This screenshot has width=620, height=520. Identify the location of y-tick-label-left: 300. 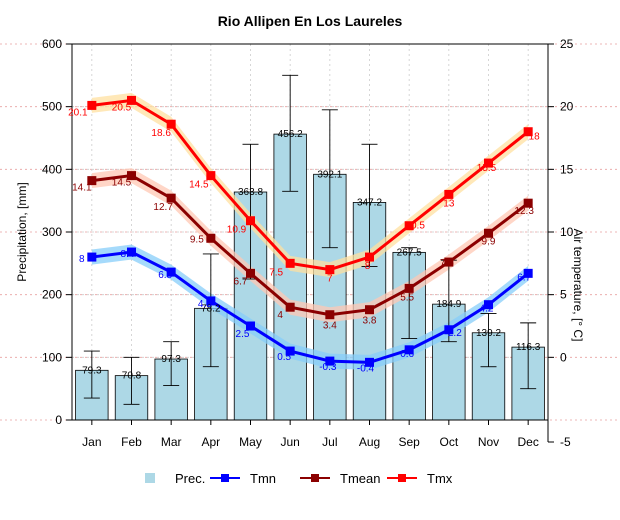
(52, 232).